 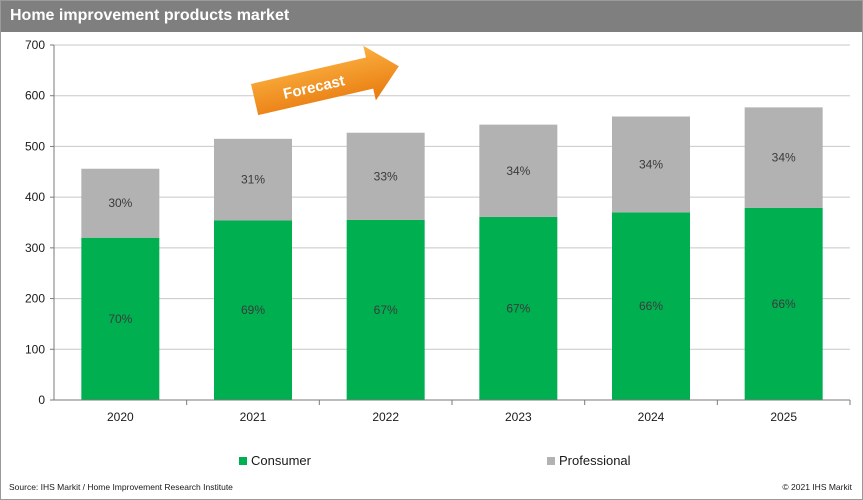 What do you see at coordinates (281, 460) in the screenshot?
I see `legend-consumer-label: Consumer` at bounding box center [281, 460].